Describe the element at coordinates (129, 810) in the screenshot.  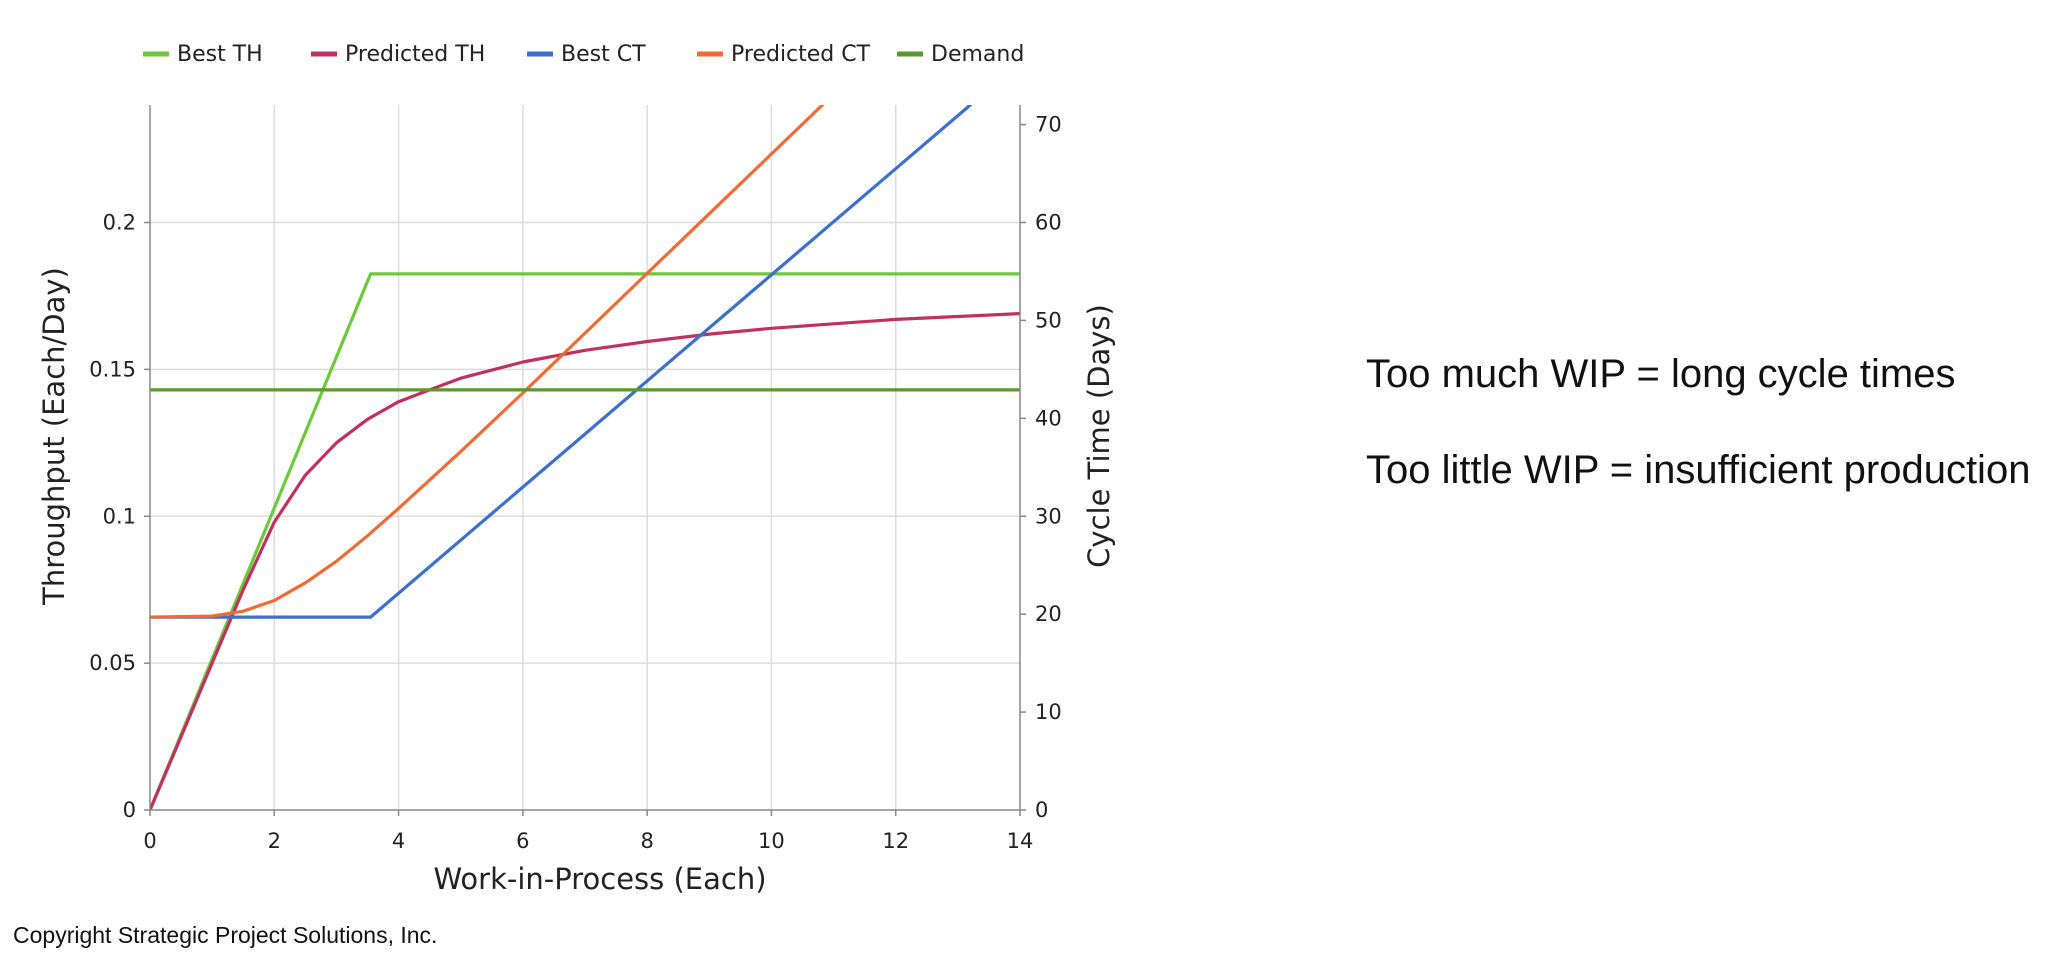
I see `y-tick-label: 0` at that location.